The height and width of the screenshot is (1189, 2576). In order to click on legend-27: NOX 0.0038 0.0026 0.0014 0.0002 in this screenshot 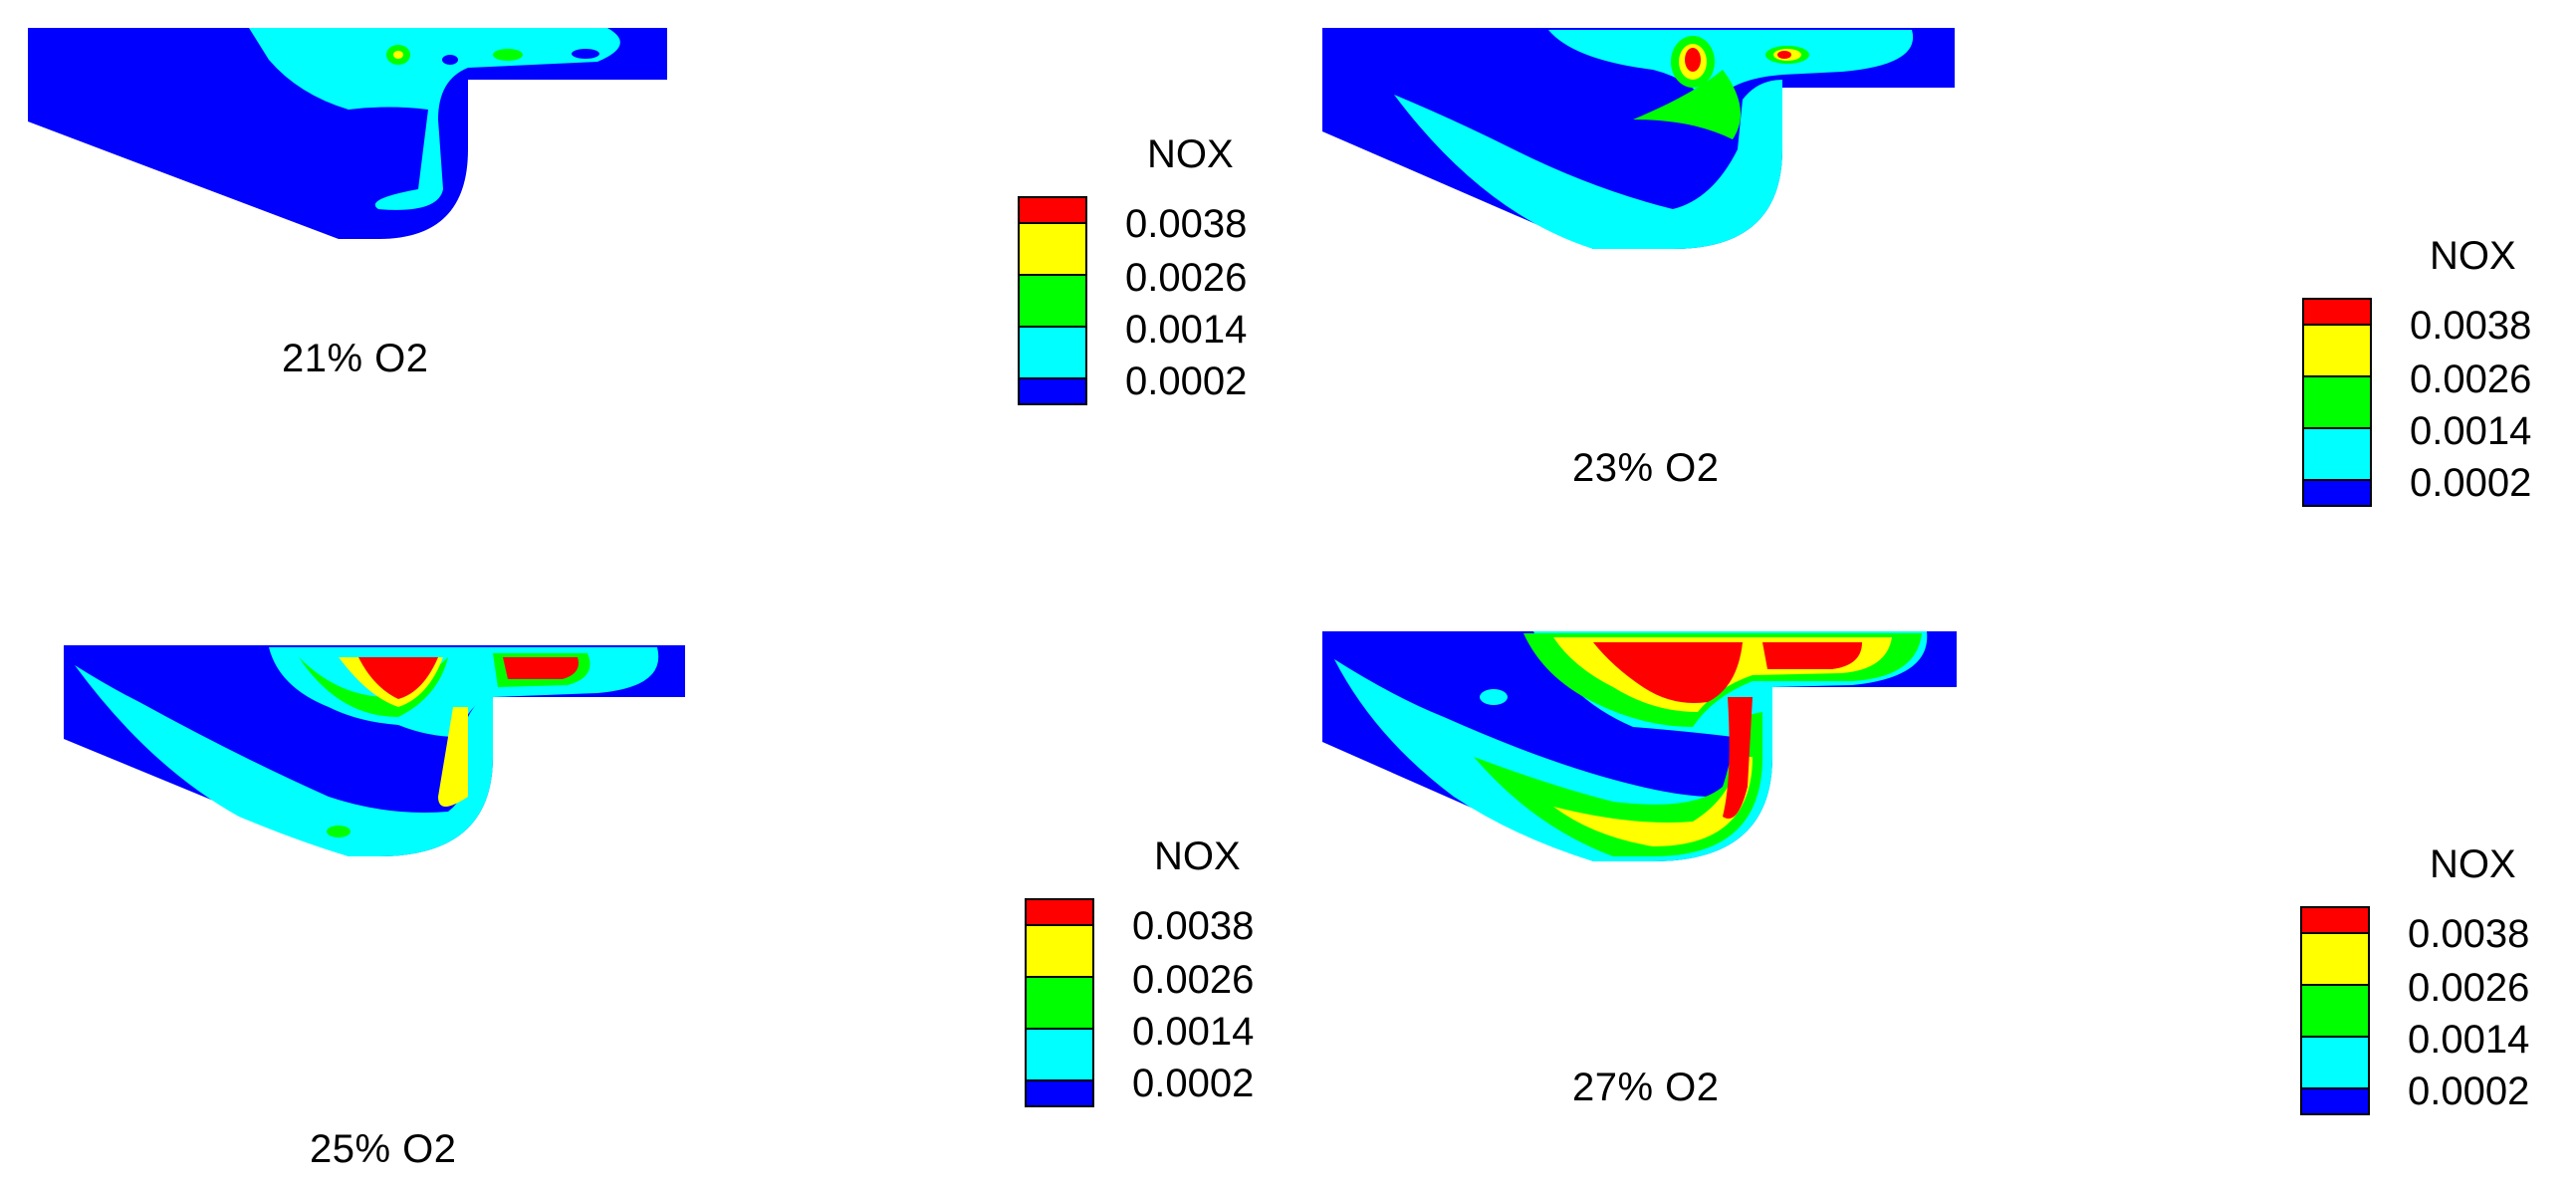, I will do `click(2438, 993)`.